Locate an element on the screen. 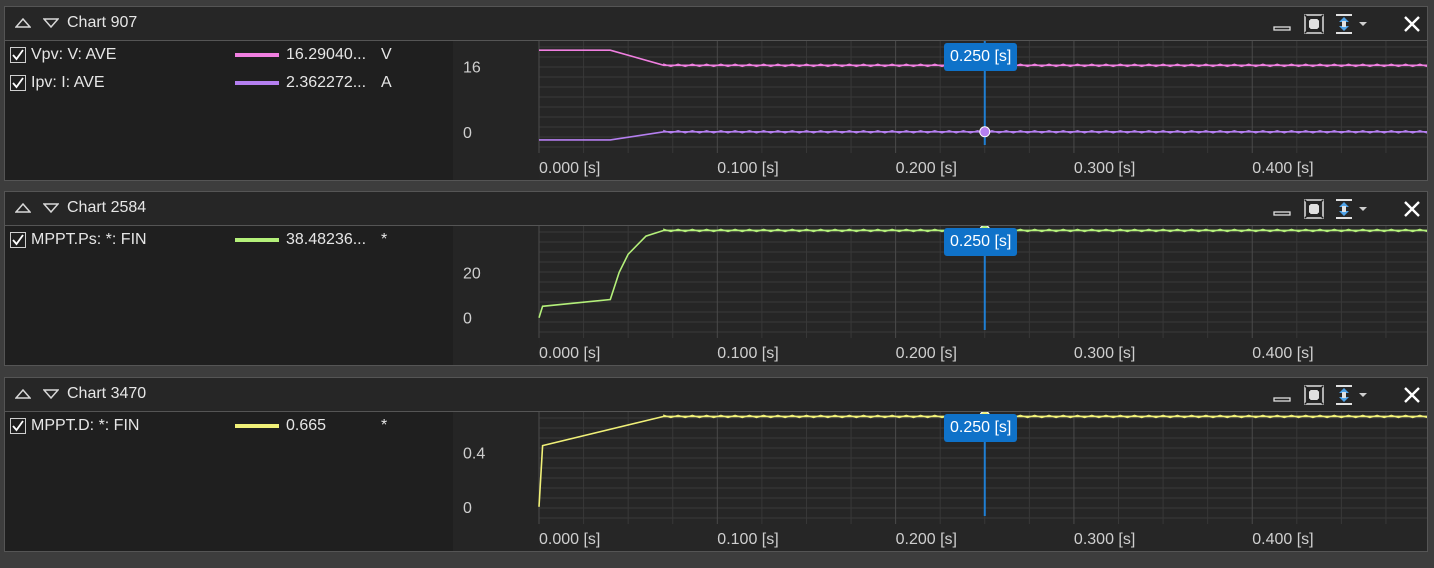 The image size is (1434, 568). signal-name: MPPT.D: *: FIN is located at coordinates (85, 425).